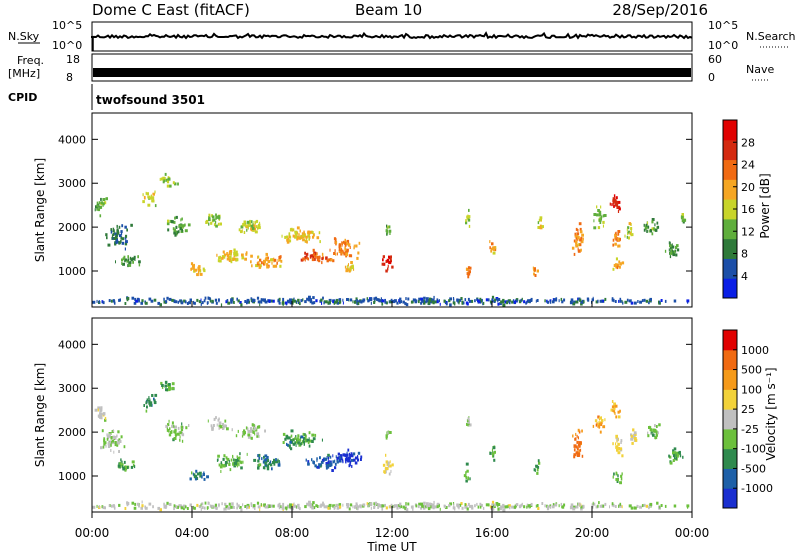 The height and width of the screenshot is (554, 800). Describe the element at coordinates (150, 100) in the screenshot. I see `cpid-value: twofsound 3501` at that location.